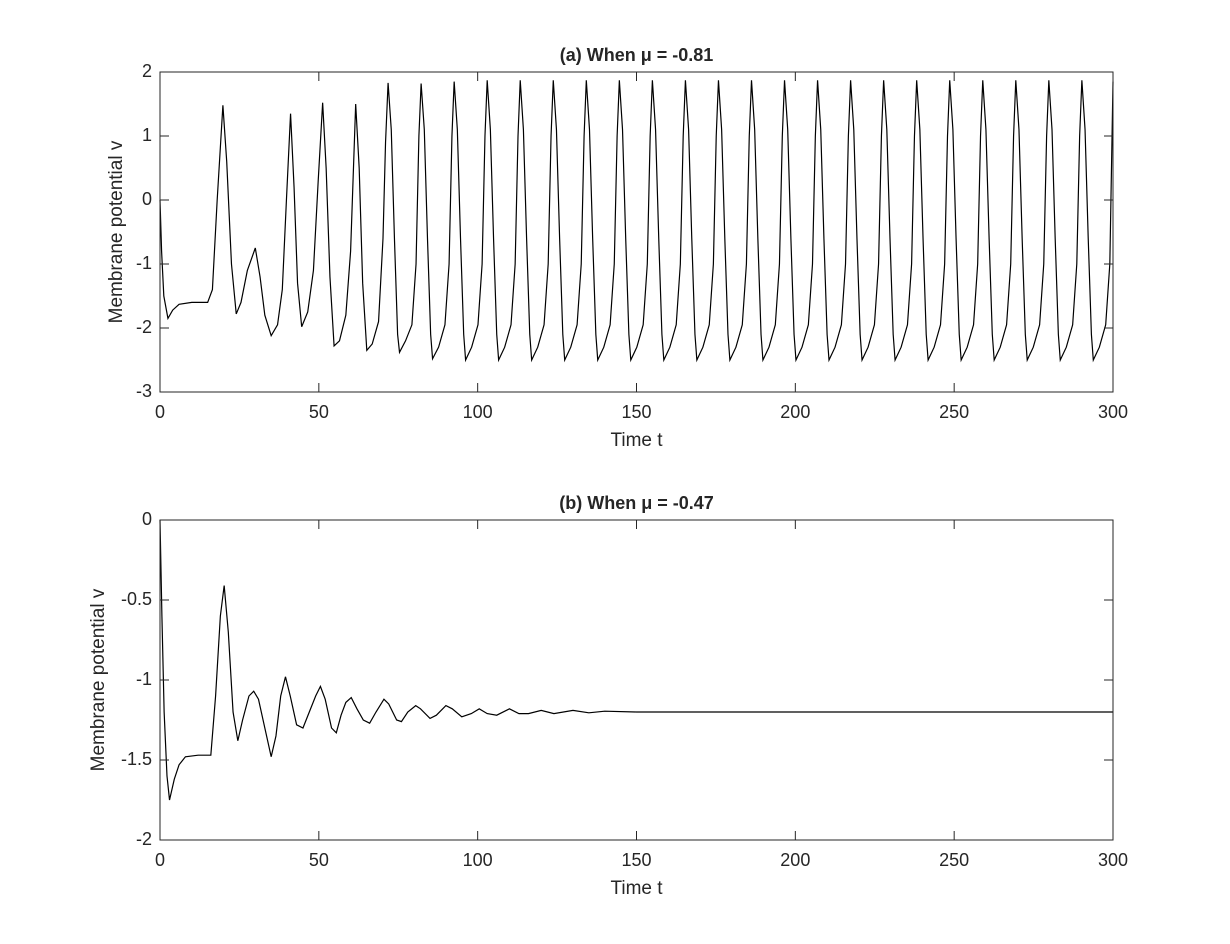  What do you see at coordinates (637, 55) in the screenshot?
I see `chart-title: (a) When μ = -0.81` at bounding box center [637, 55].